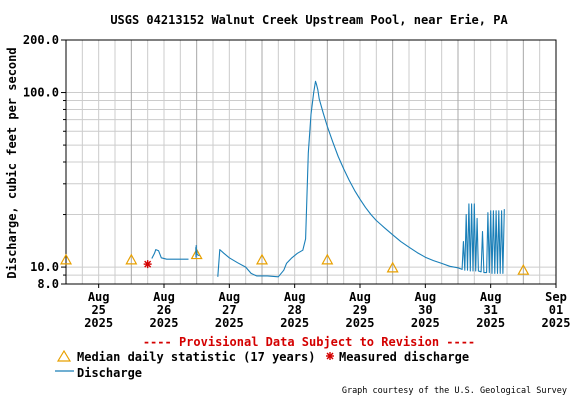  I want to click on x-tick-label: 28, so click(294, 310).